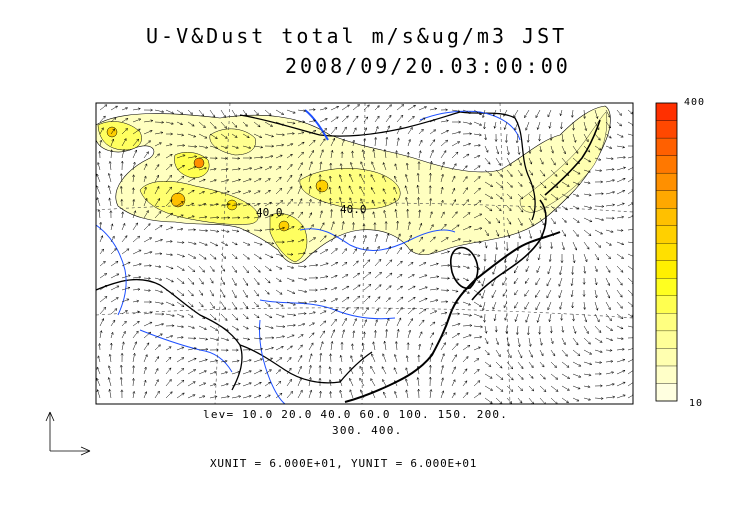  I want to click on river-indus, so click(111, 270).